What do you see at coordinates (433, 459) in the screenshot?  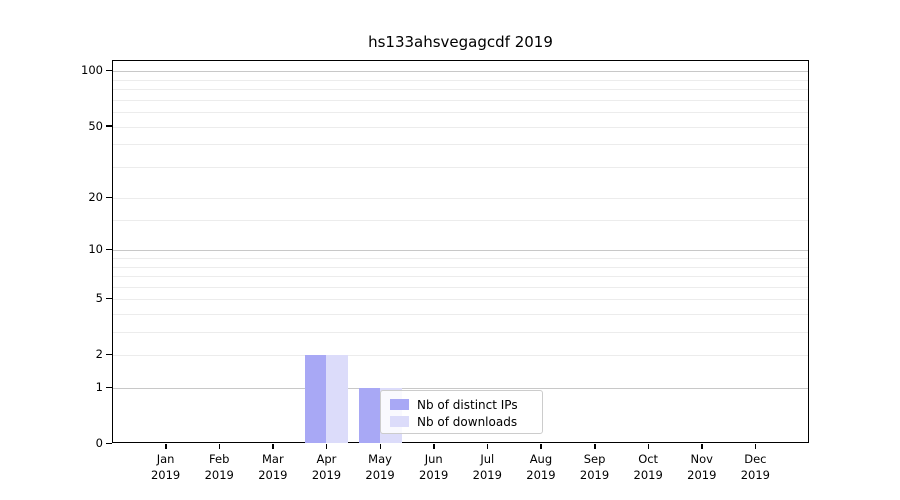 I see `x-tick-label-line: Jun` at bounding box center [433, 459].